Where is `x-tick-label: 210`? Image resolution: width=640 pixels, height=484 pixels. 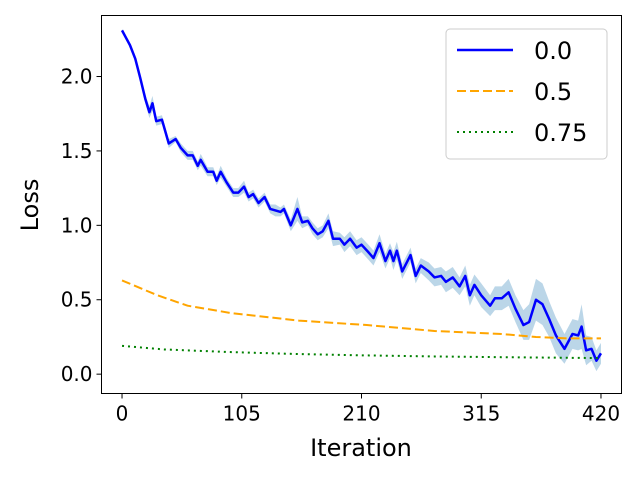 x-tick-label: 210 is located at coordinates (361, 414).